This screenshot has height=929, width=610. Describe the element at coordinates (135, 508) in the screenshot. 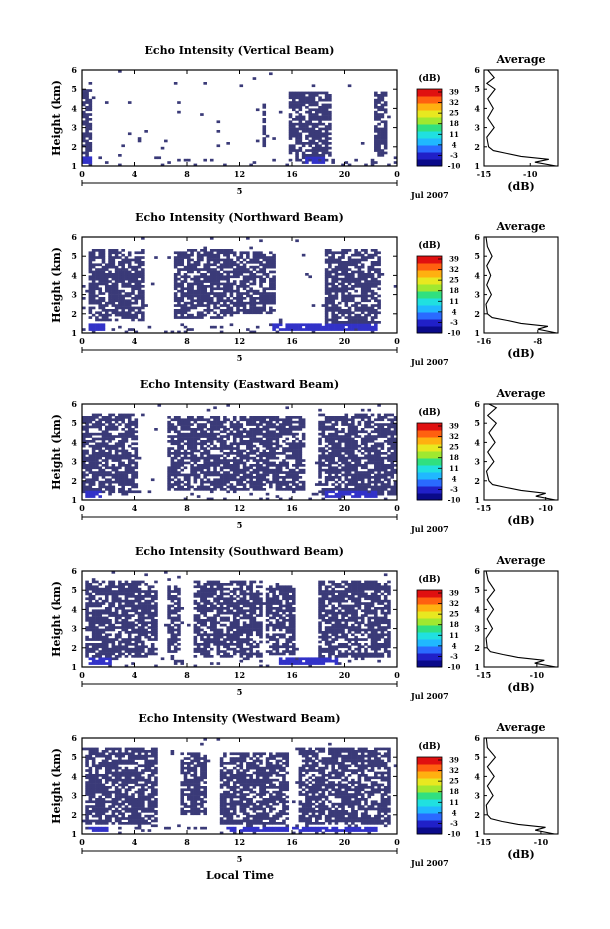

I see `x-tick-label: 4` at that location.